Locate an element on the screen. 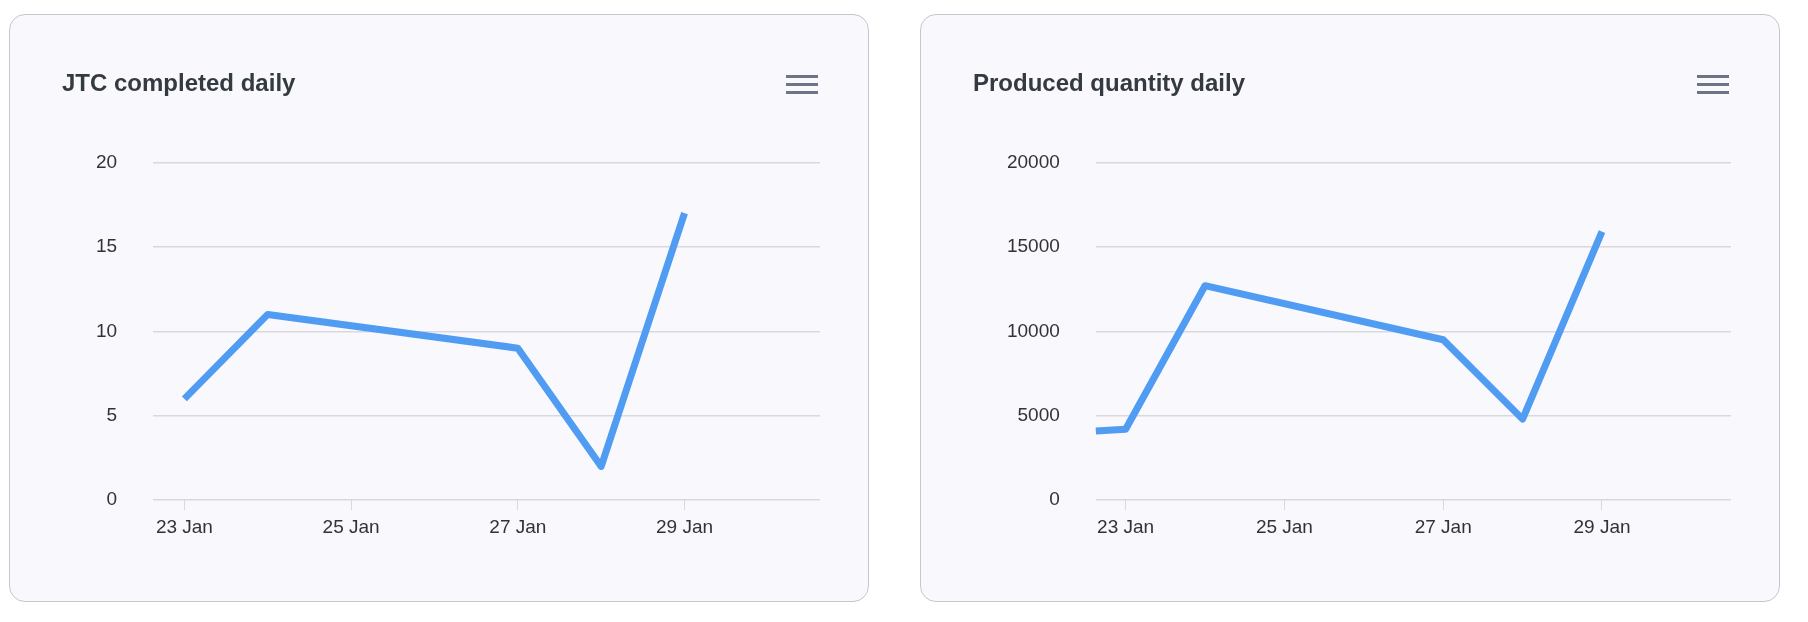 The width and height of the screenshot is (1808, 622). y-tick-label: 5000 is located at coordinates (1038, 414).